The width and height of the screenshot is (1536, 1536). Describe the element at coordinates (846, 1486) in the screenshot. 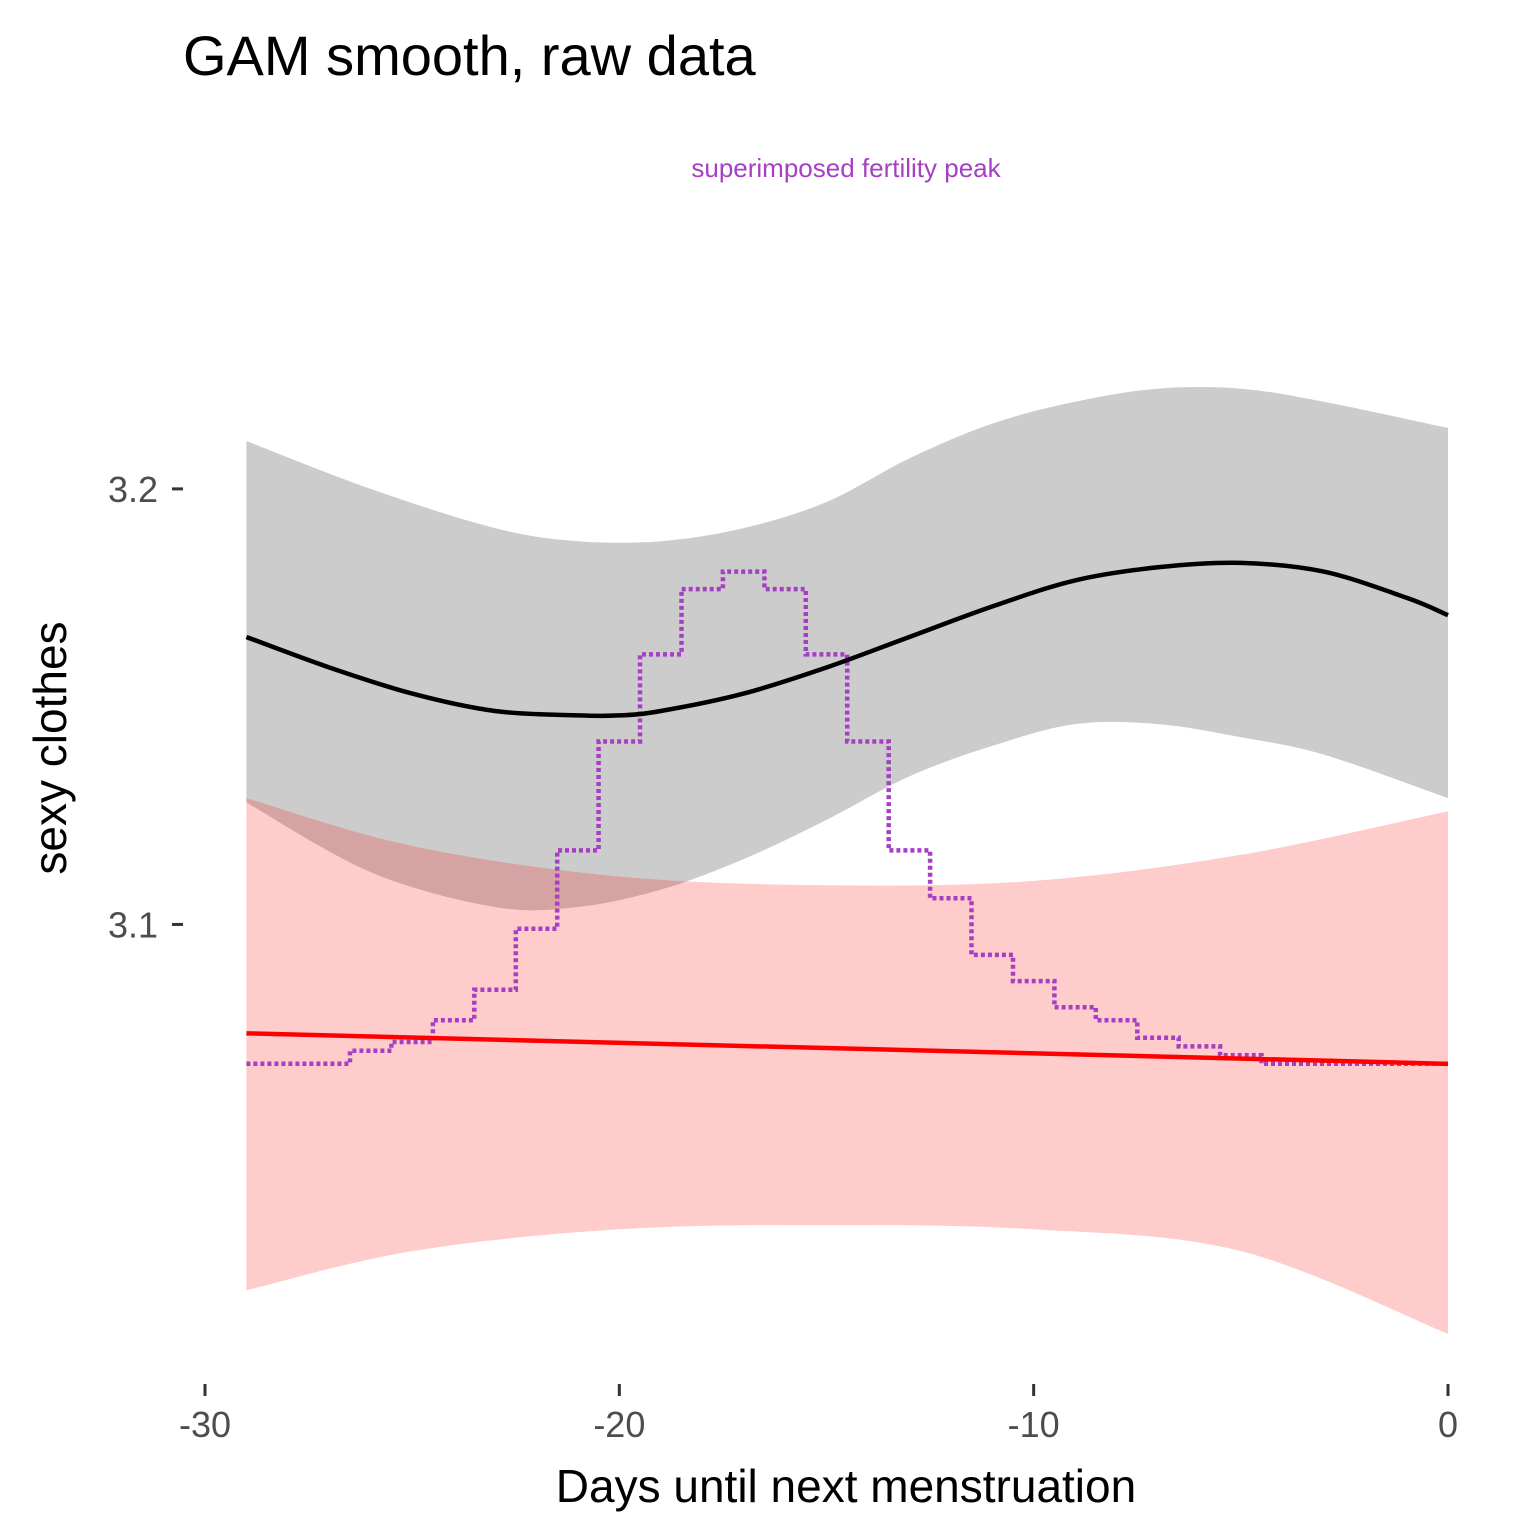

I see `x-axis-title: Days until next menstruation` at that location.